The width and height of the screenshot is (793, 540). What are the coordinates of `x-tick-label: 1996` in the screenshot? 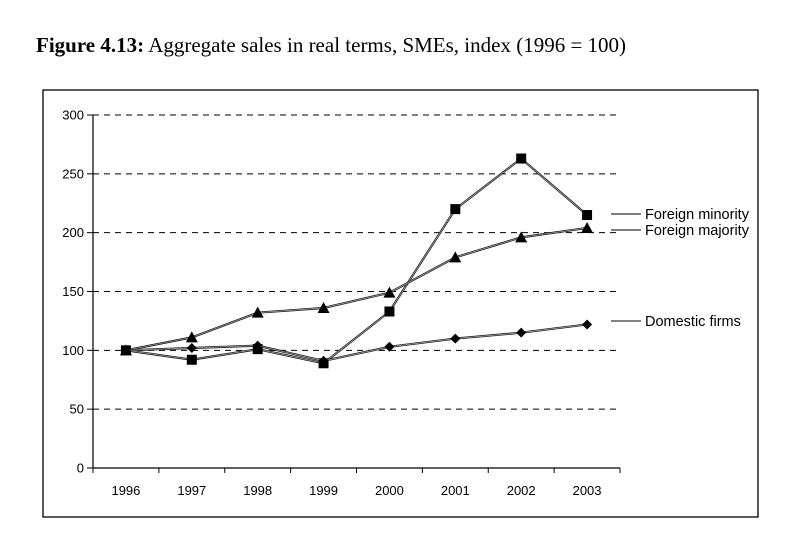 It's located at (125, 490).